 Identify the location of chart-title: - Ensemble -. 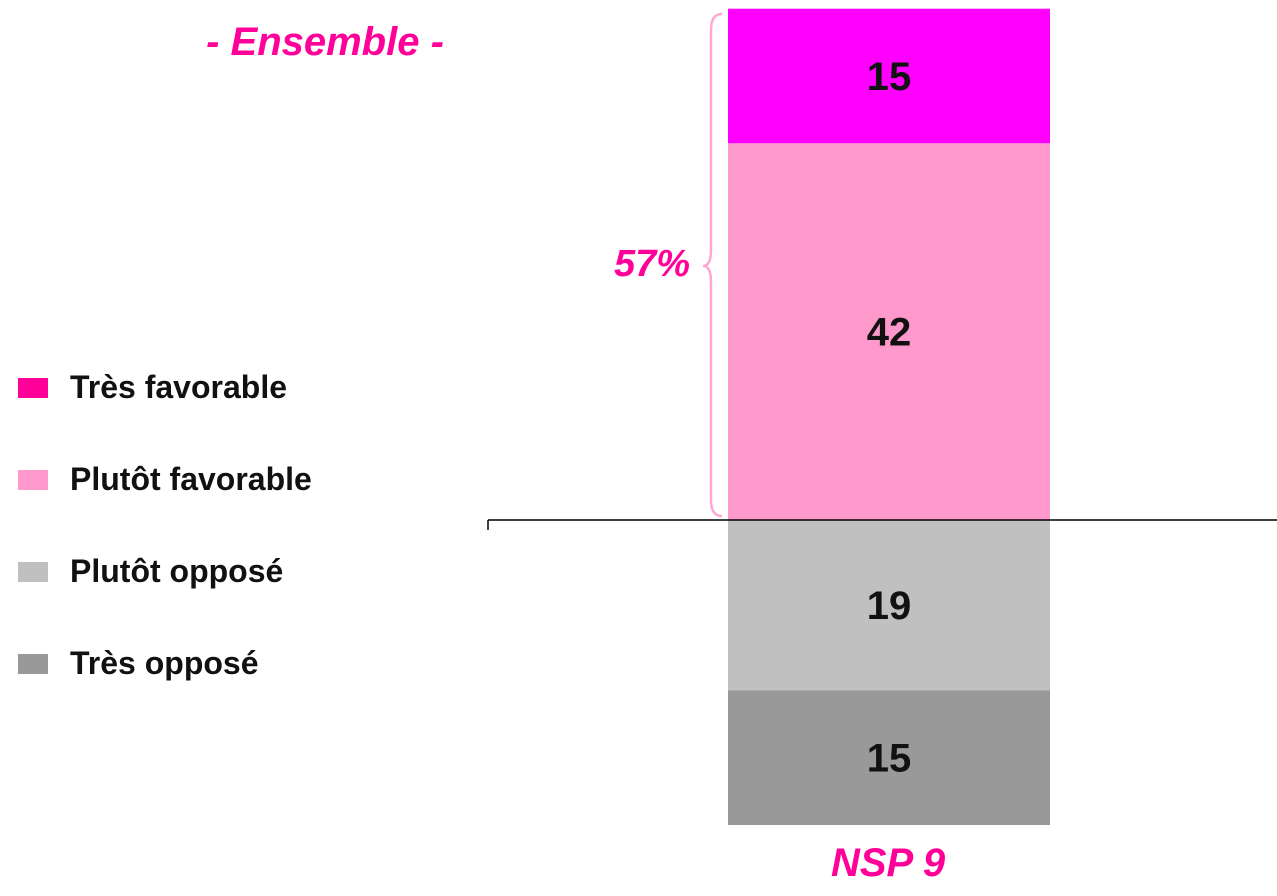
(325, 42).